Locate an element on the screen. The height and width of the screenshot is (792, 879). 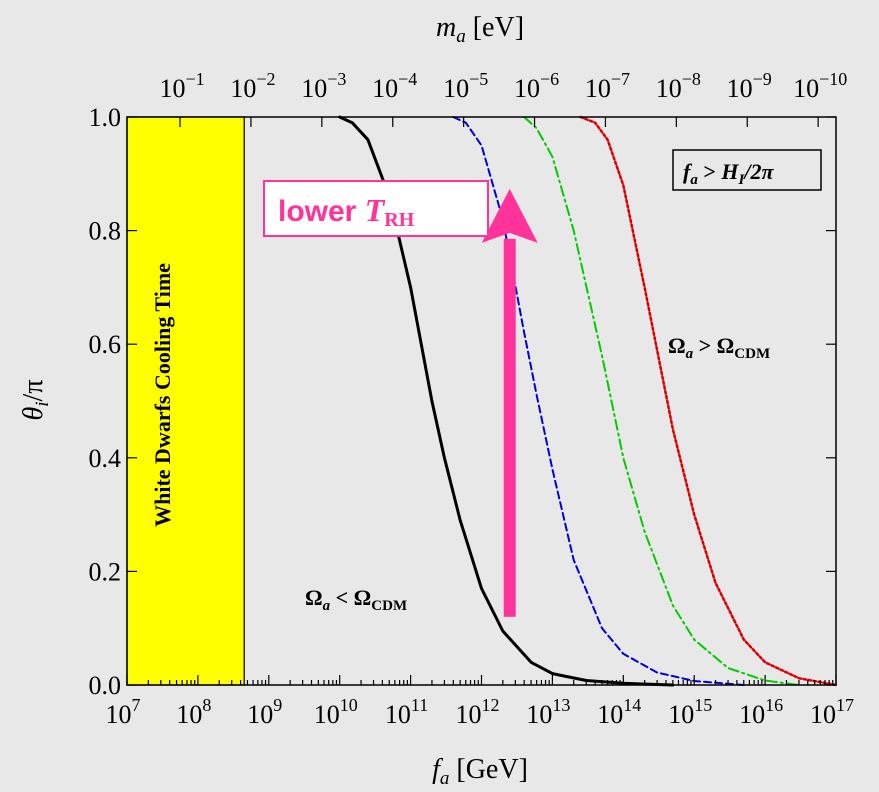
y-tick-label: 0.8 is located at coordinates (105, 231).